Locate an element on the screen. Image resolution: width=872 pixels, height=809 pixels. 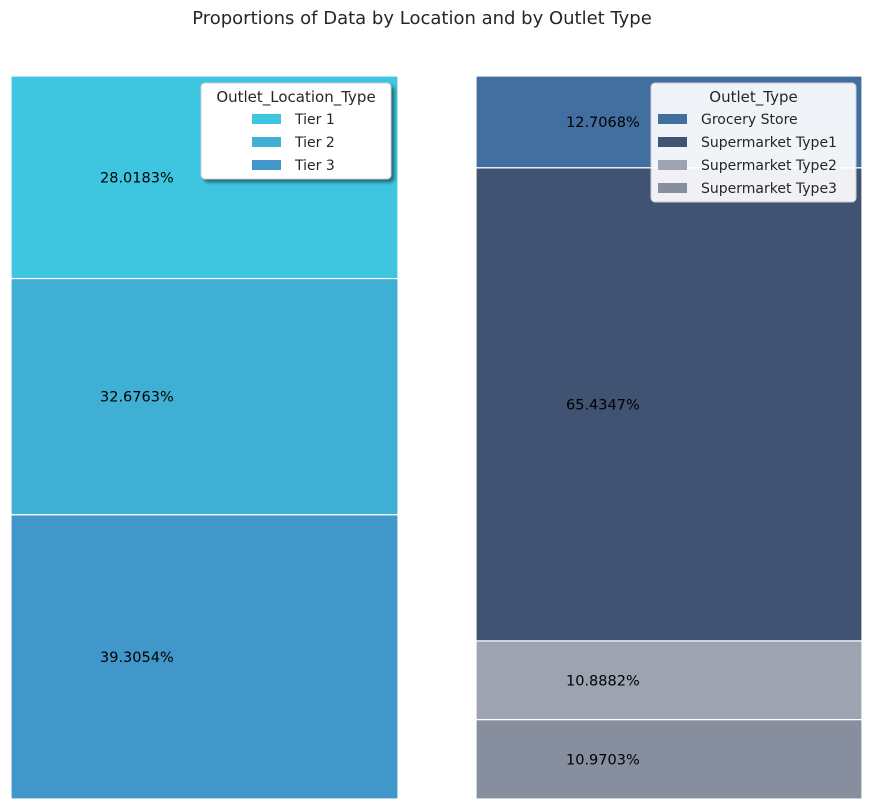
legend-entry-label: Supermarket Type1 is located at coordinates (769, 143).